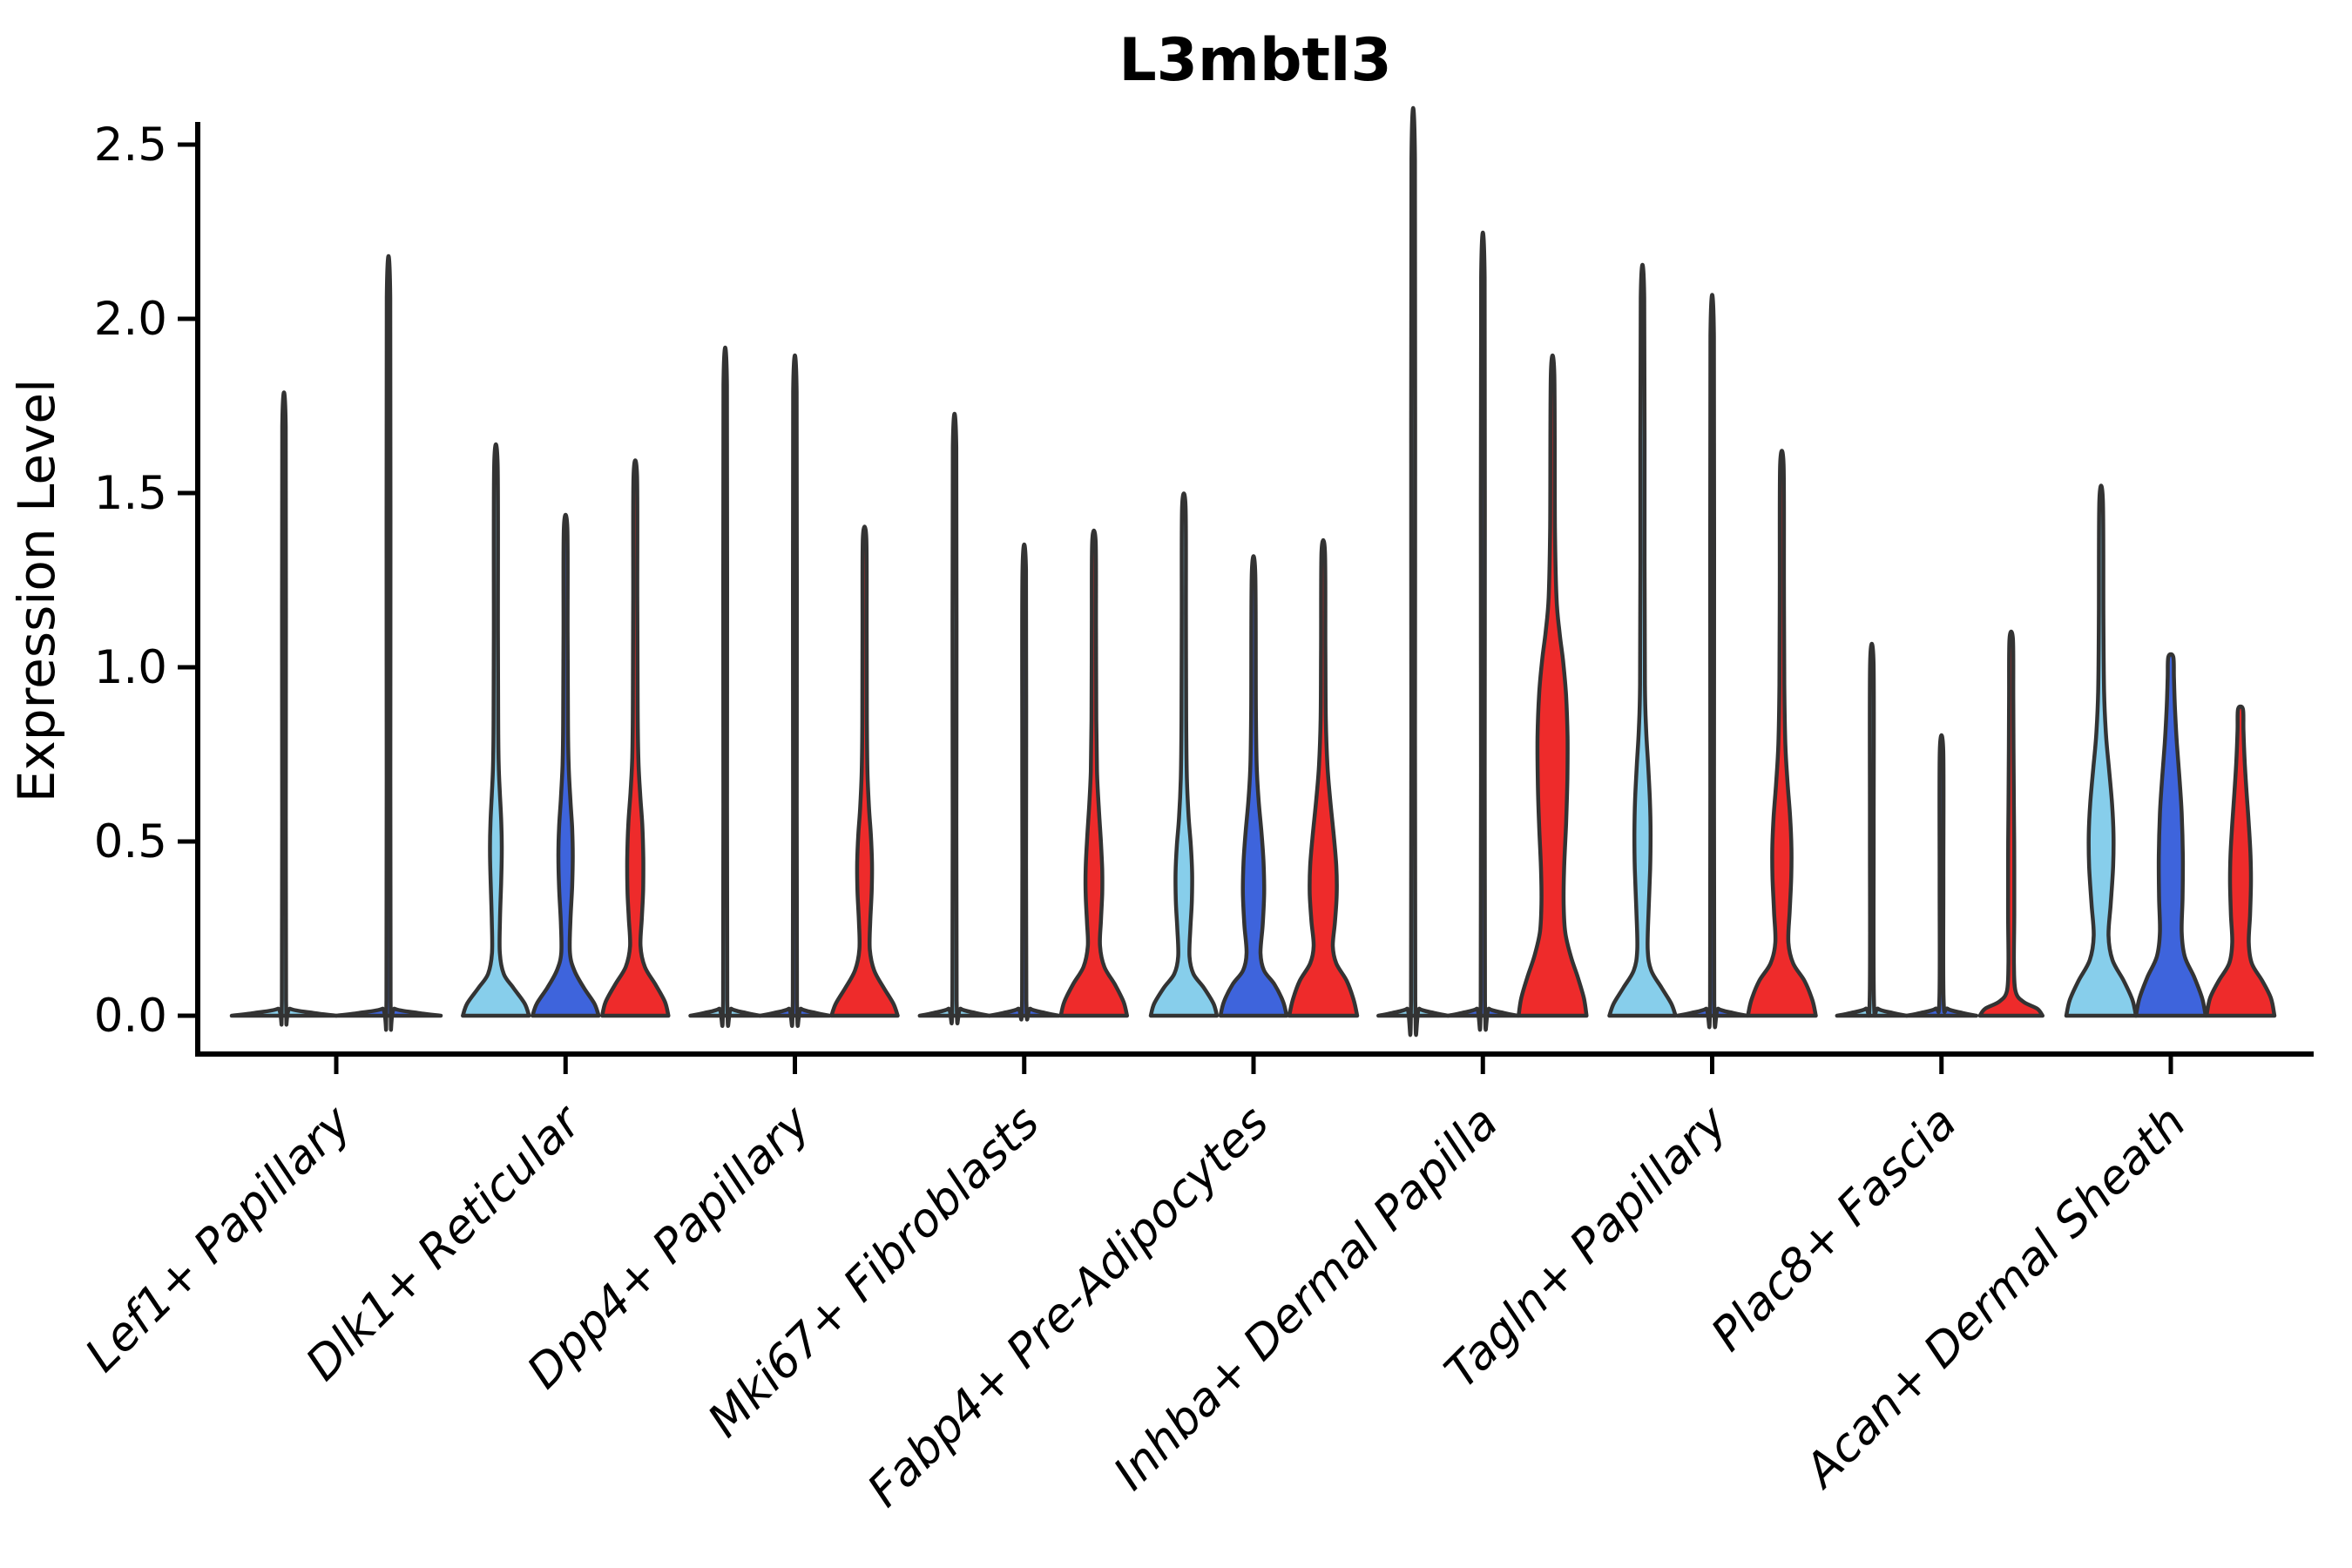 The height and width of the screenshot is (1568, 2352). I want to click on plot-title: L3mbtl3, so click(1255, 61).